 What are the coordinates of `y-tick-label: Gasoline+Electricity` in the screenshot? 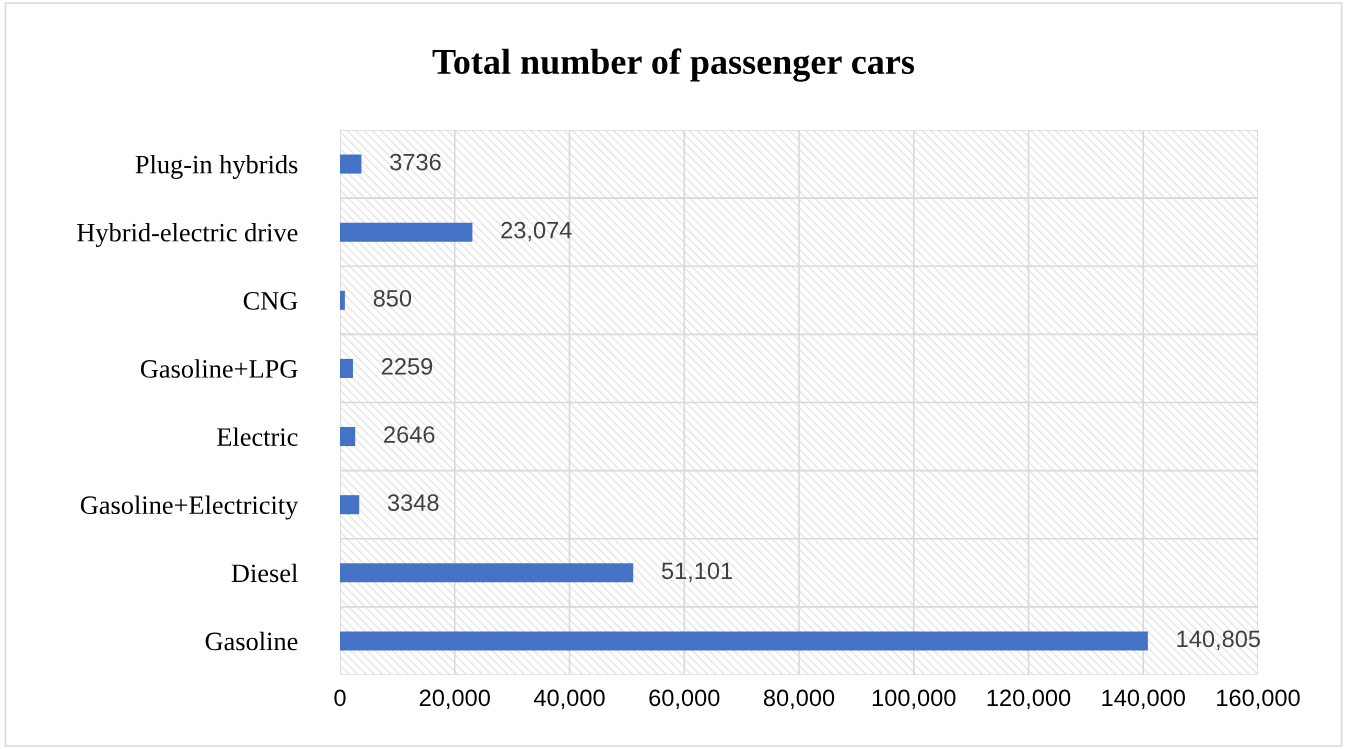 It's located at (189, 507).